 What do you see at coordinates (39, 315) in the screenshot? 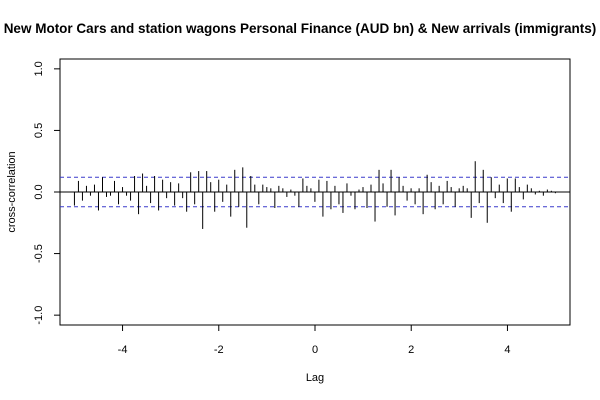
I see `y-tick-label: -1.0` at bounding box center [39, 315].